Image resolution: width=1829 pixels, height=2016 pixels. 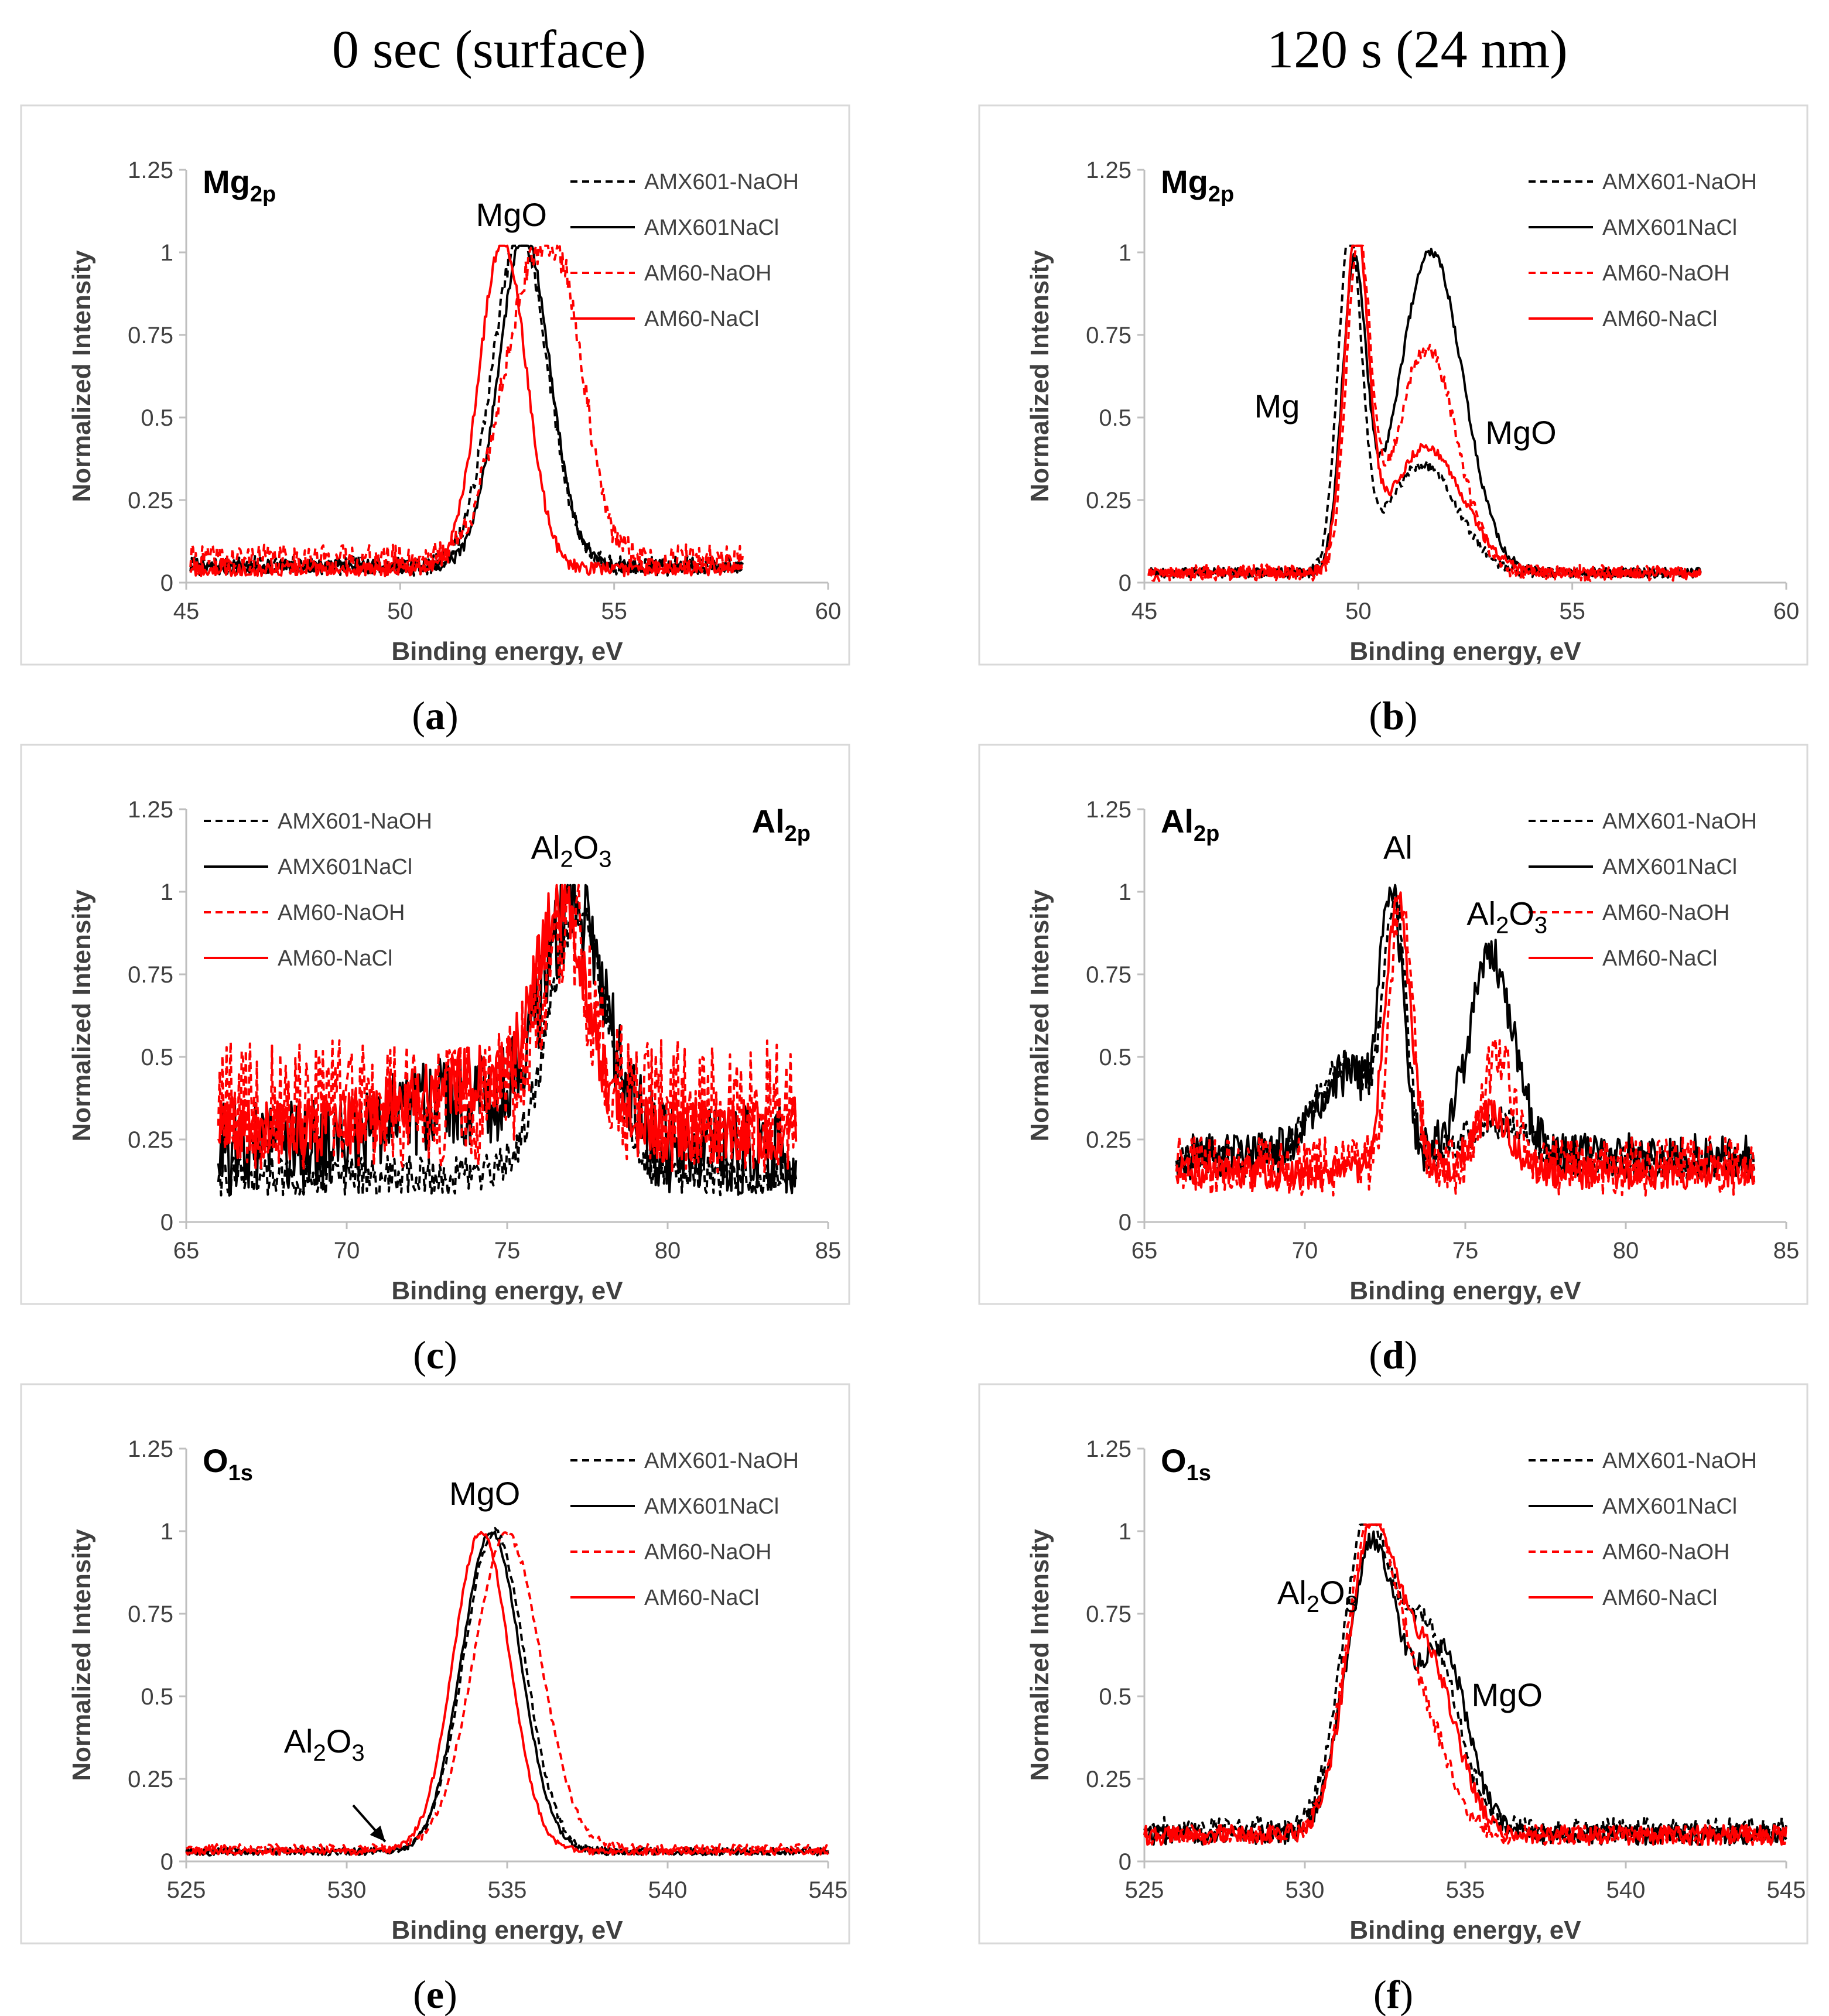 I want to click on caption-letter: c, so click(x=435, y=1355).